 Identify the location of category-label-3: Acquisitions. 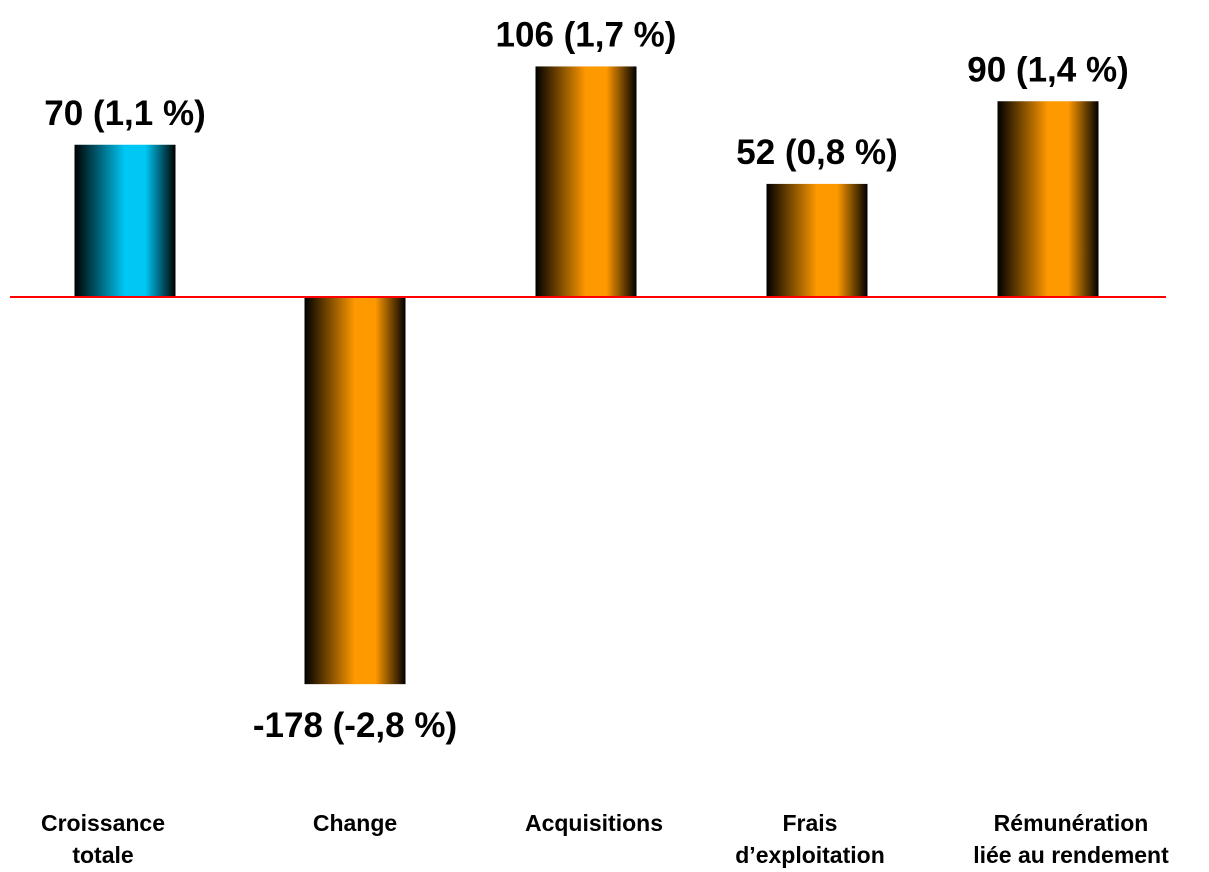
(594, 823).